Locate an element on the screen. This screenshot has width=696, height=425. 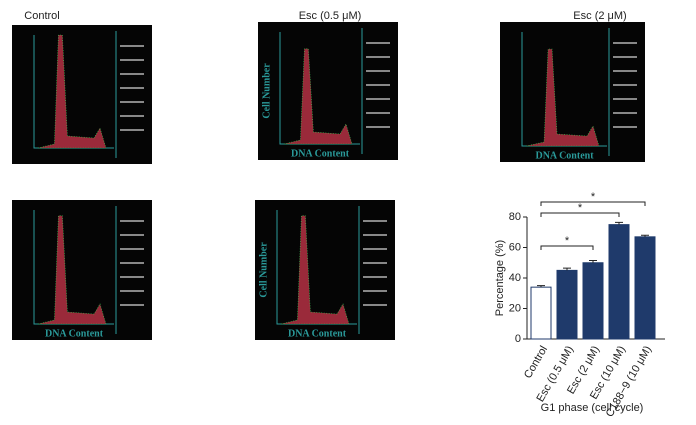
panel-title: Esc (2 μM) is located at coordinates (599, 16).